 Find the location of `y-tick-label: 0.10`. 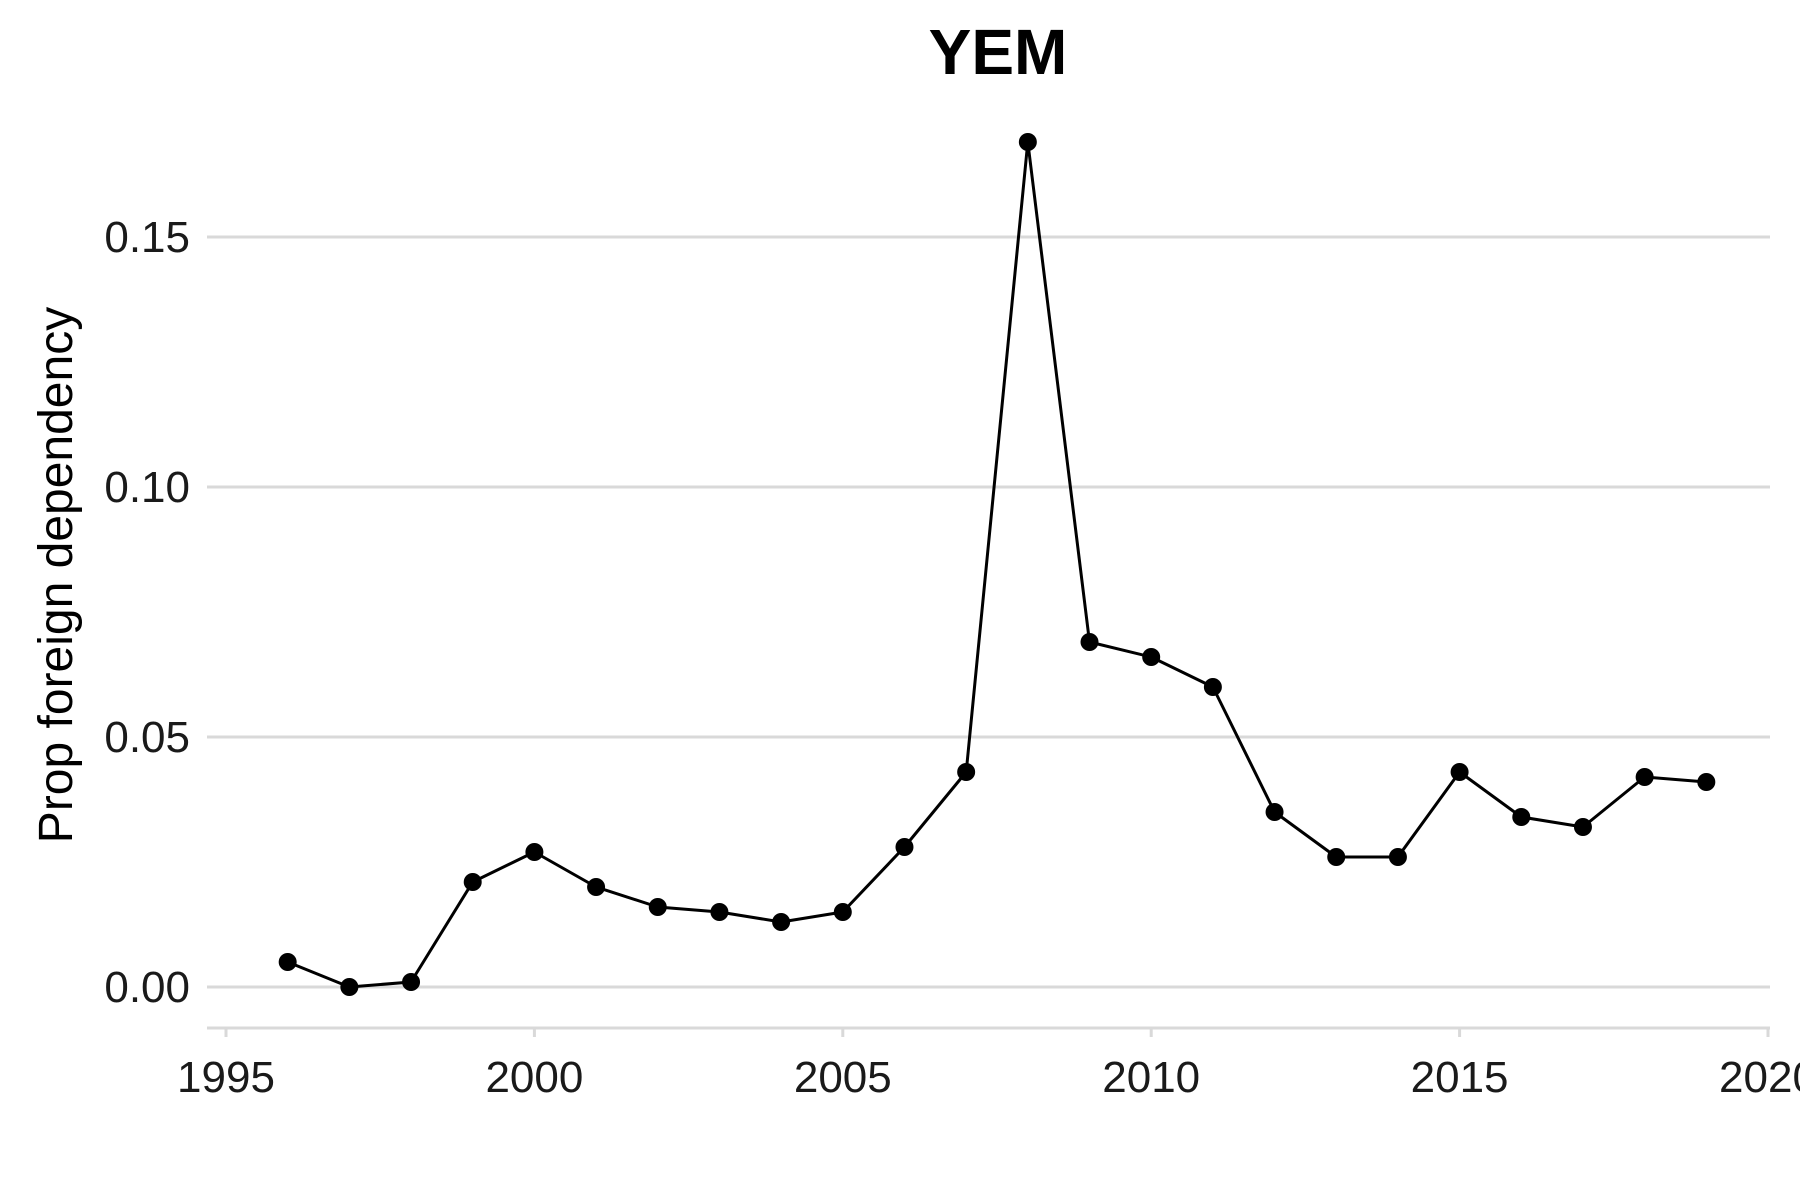

y-tick-label: 0.10 is located at coordinates (147, 487).